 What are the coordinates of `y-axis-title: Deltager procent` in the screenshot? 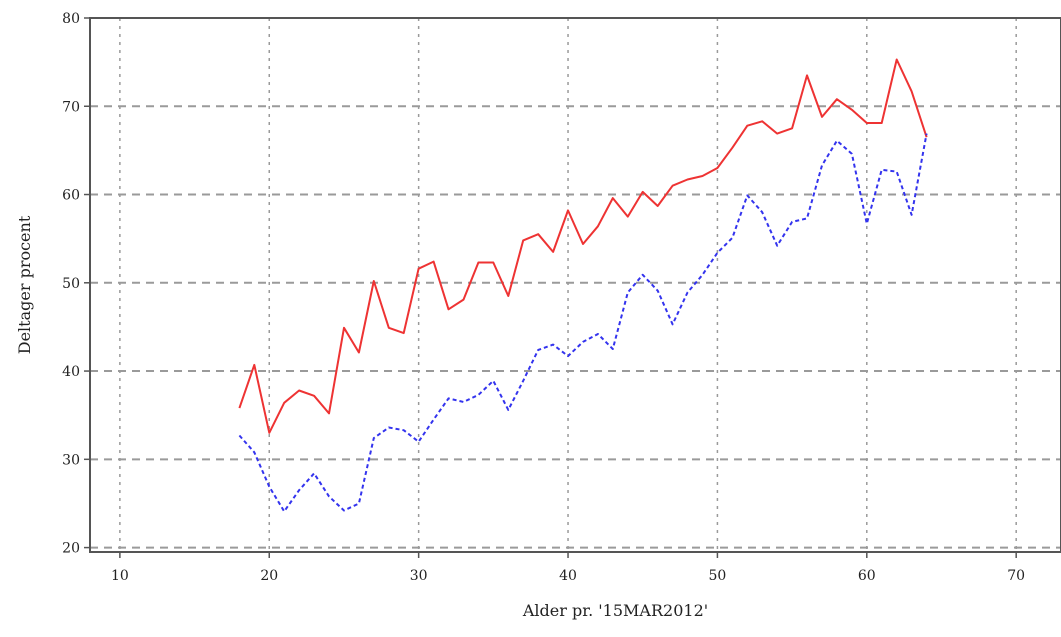 It's located at (24, 284).